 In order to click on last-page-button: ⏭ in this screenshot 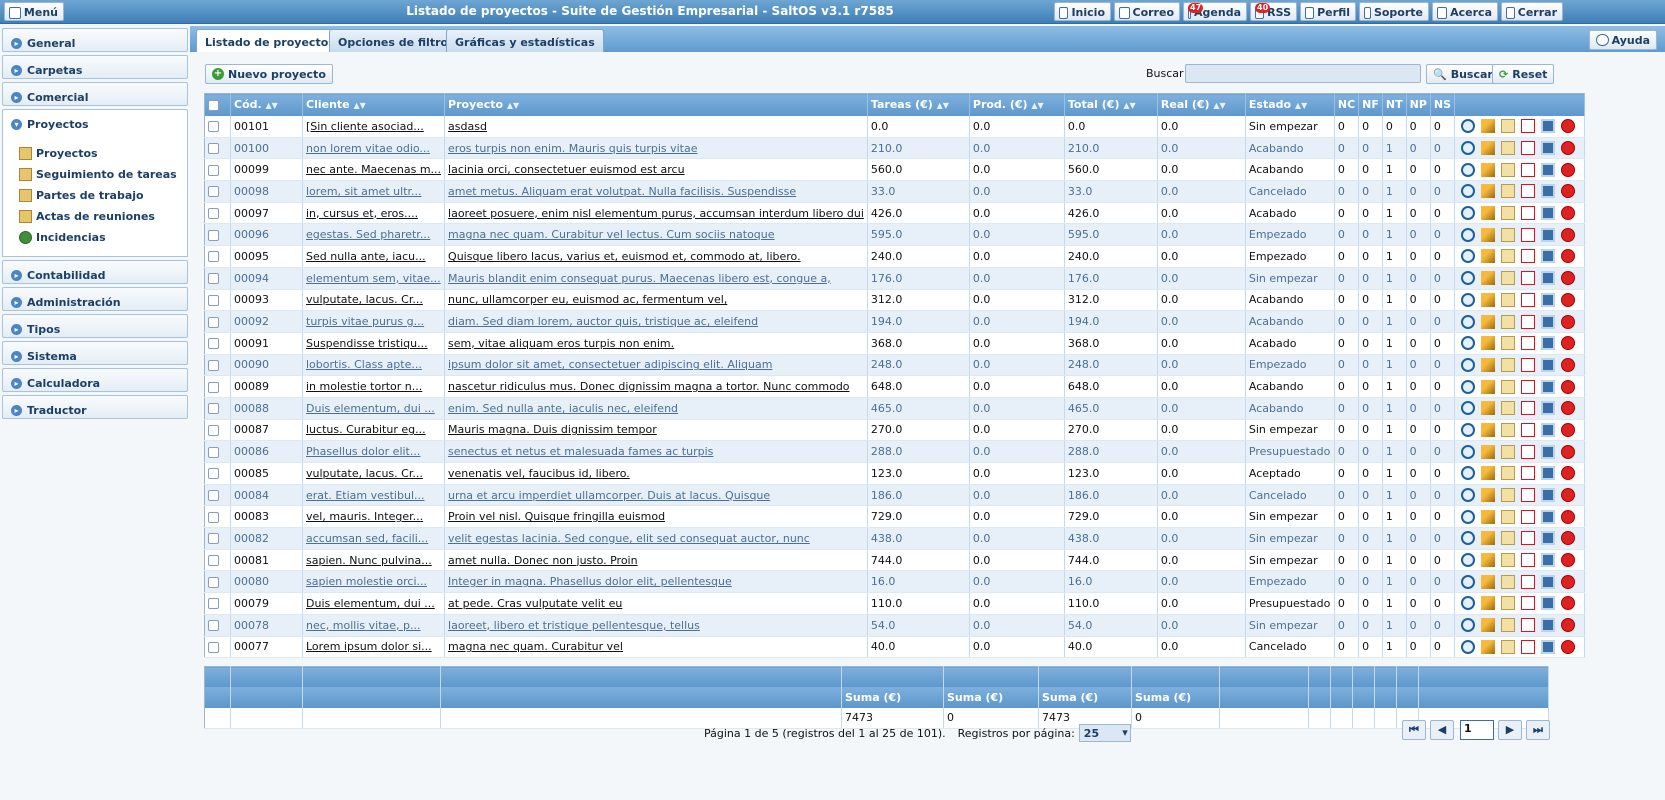, I will do `click(1538, 730)`.